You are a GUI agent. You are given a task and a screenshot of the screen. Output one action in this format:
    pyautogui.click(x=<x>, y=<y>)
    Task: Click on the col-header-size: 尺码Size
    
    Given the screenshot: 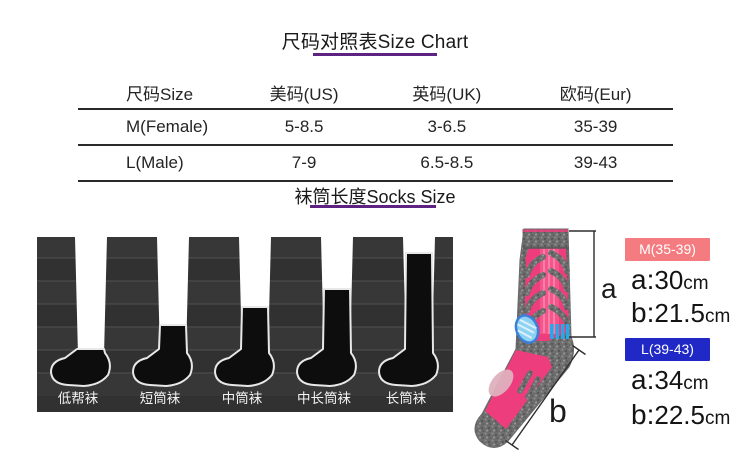 What is the action you would take?
    pyautogui.click(x=155, y=93)
    